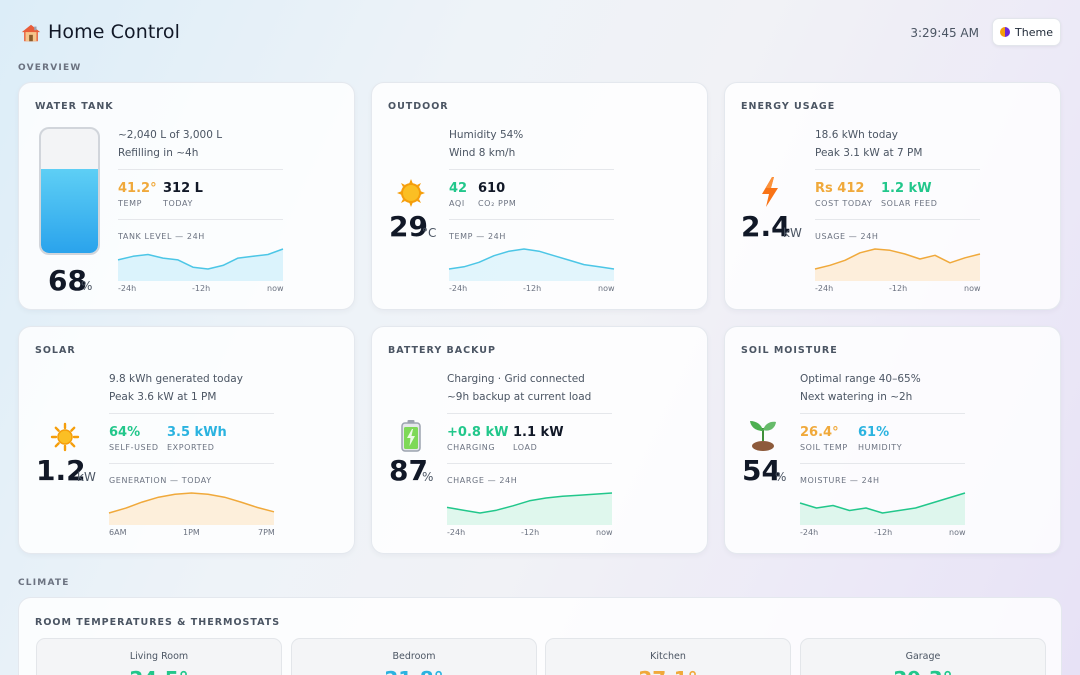  What do you see at coordinates (478, 432) in the screenshot?
I see `charging-value: +0.8 kW` at bounding box center [478, 432].